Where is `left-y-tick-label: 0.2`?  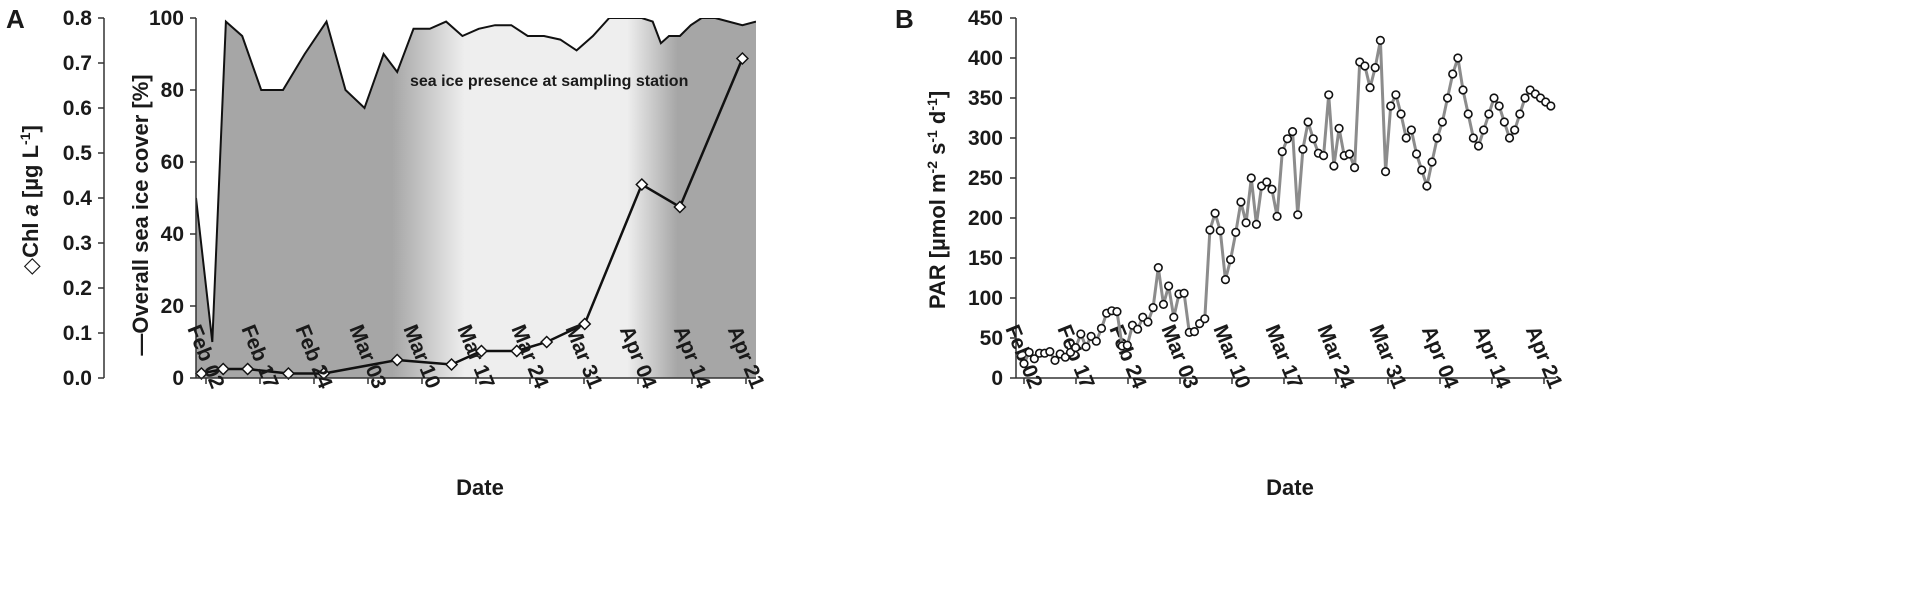 left-y-tick-label: 0.2 is located at coordinates (77, 288).